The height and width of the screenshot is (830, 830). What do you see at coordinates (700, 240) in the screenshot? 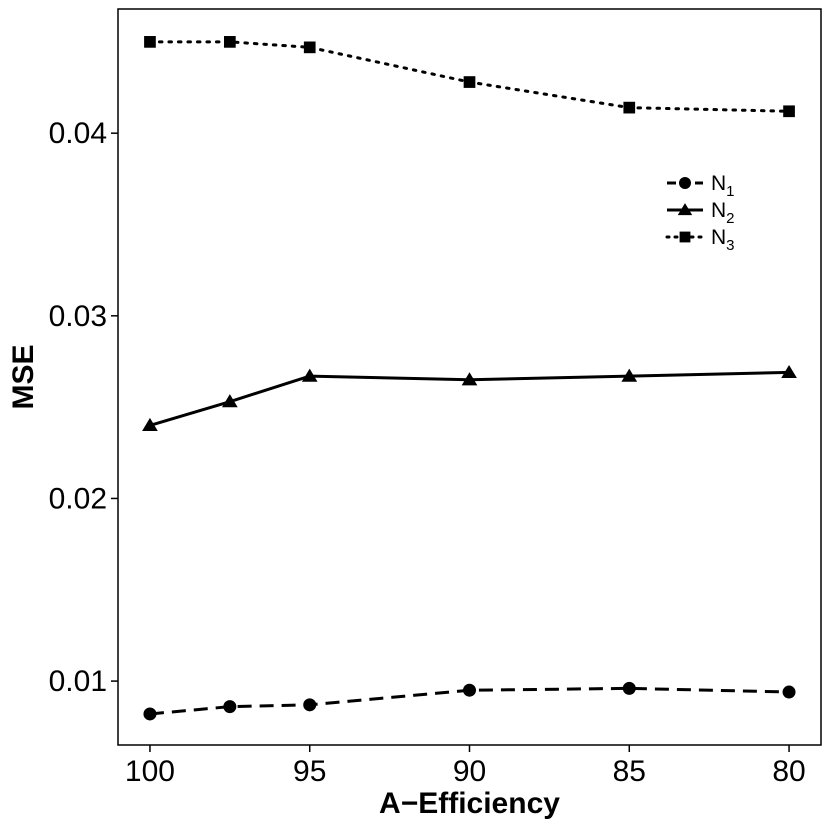
I see `legend-item-N3: N3` at bounding box center [700, 240].